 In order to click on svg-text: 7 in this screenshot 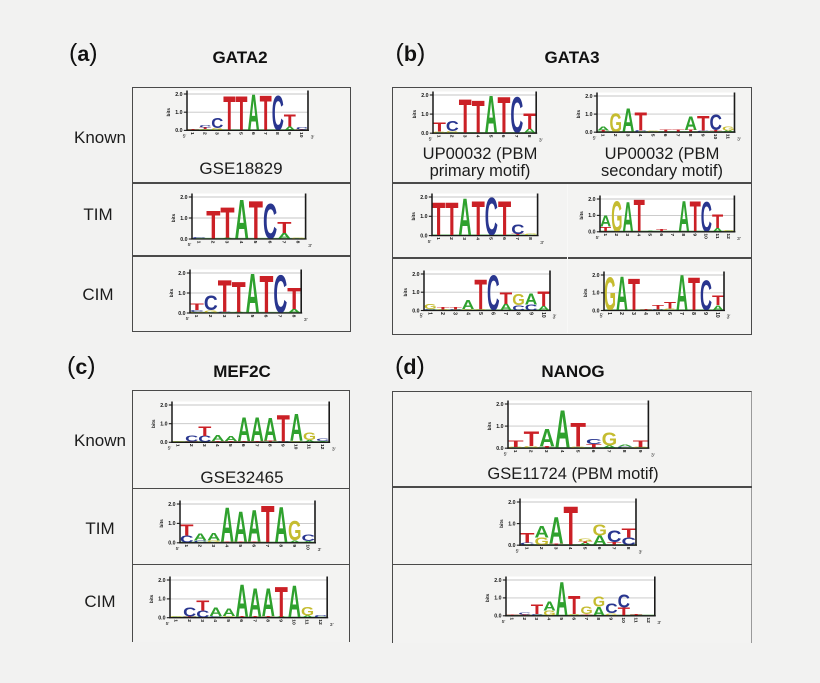, I will do `click(613, 547)`.